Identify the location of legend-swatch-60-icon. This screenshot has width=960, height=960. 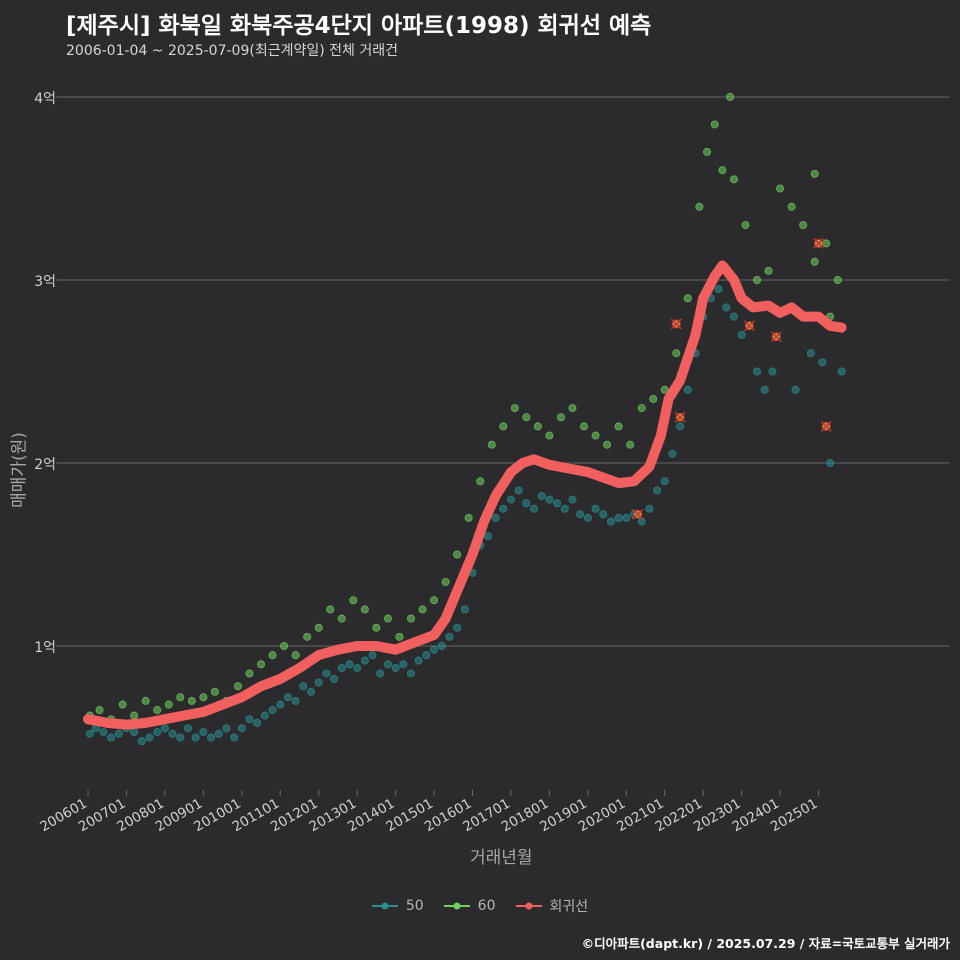
(456, 906).